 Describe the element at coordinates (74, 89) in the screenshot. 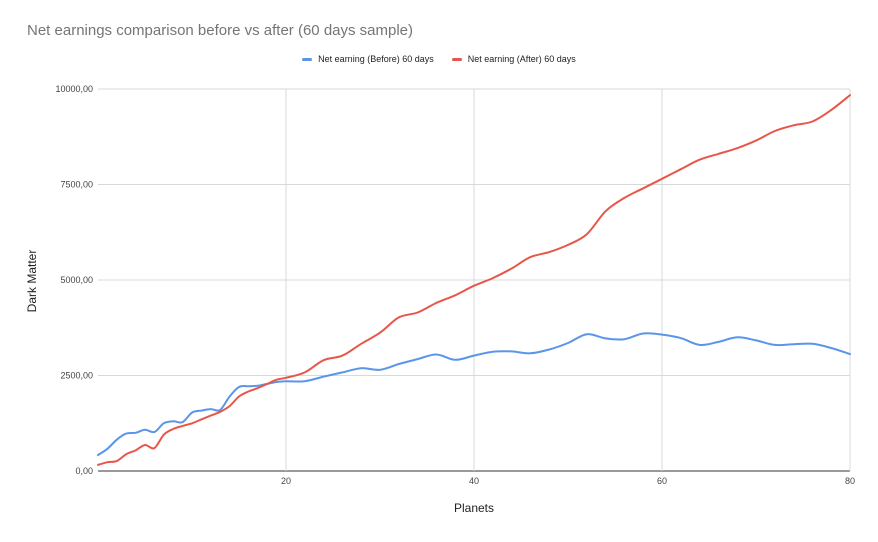

I see `y-tick-label: 10000,00` at that location.